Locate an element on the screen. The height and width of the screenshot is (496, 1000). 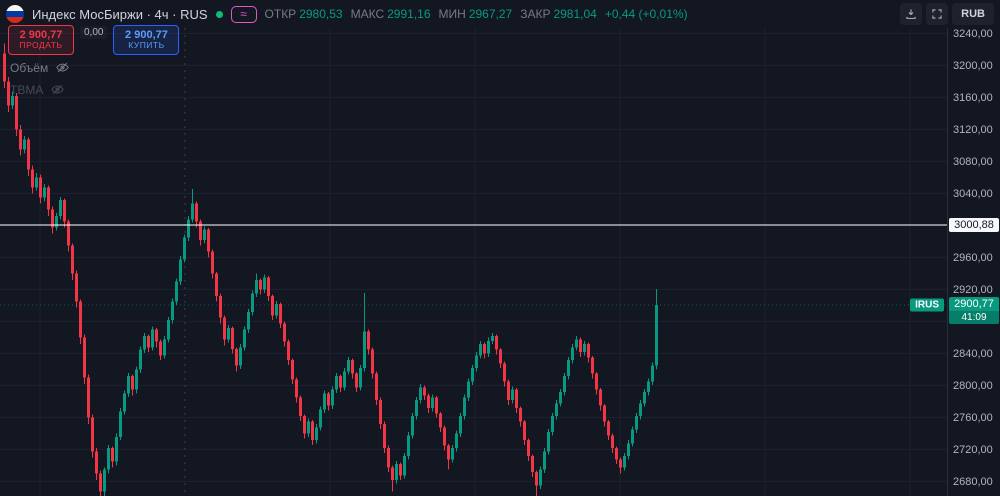
sell-button: 2 900,77 ПРОДАТЬ is located at coordinates (41, 40).